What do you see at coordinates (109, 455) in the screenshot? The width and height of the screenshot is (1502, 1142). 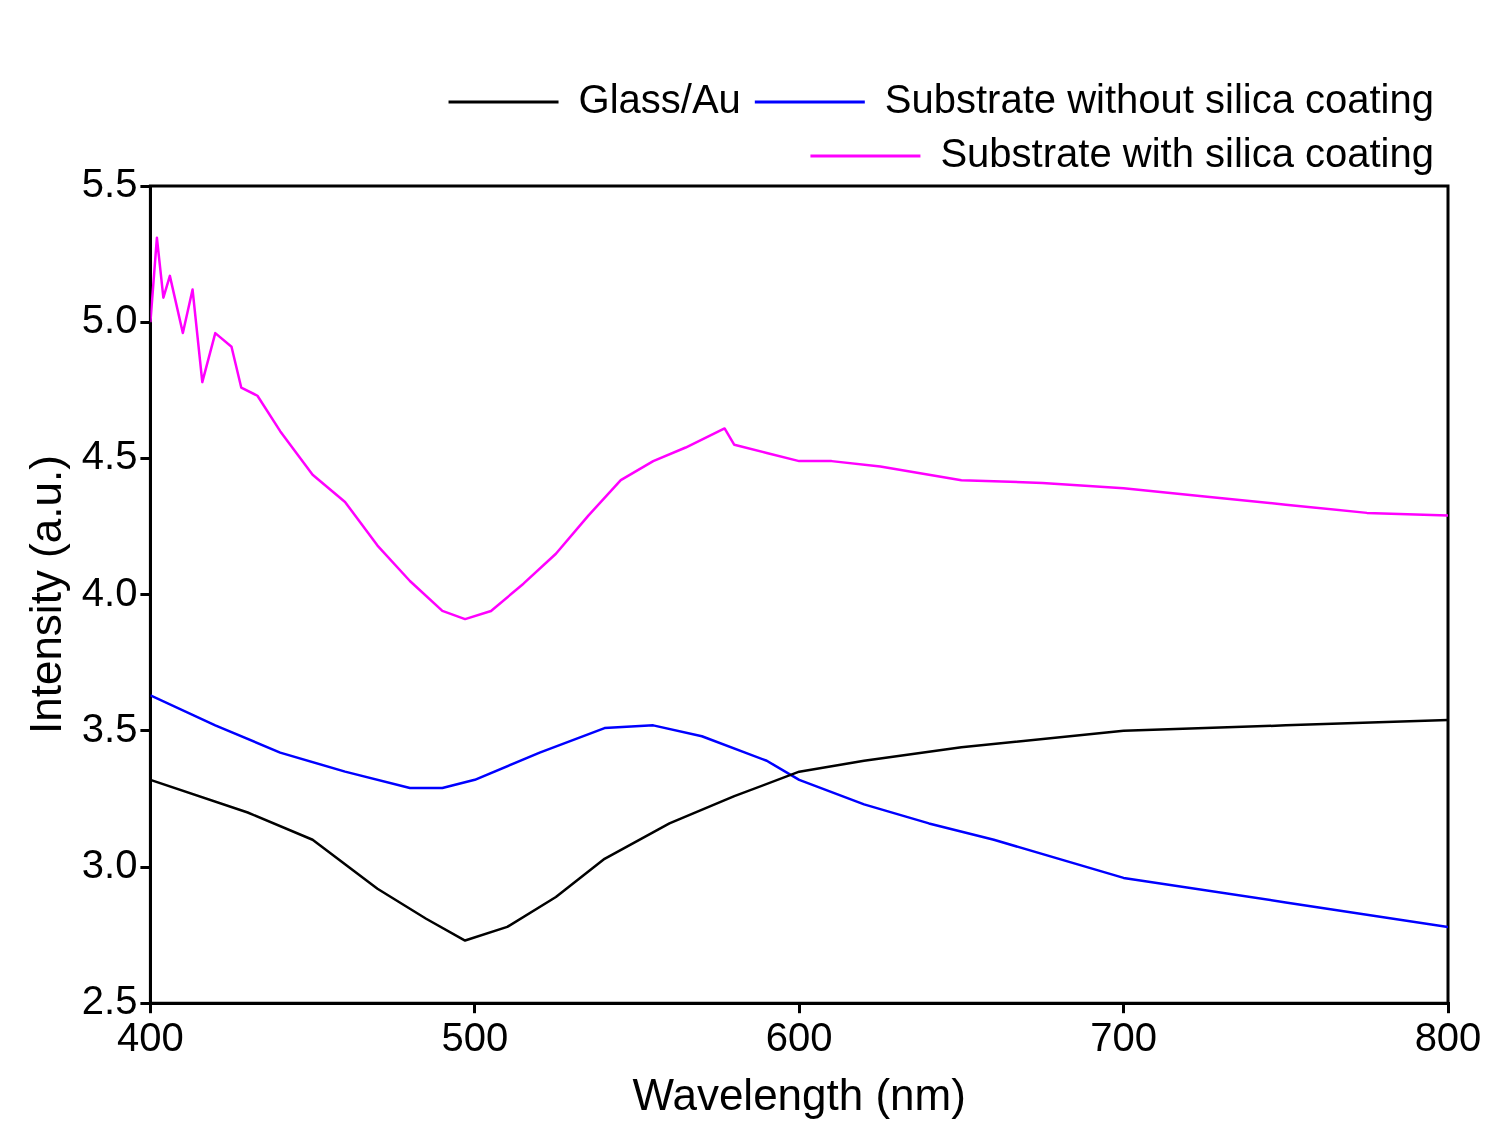 I see `y-tick-label: 4.5` at bounding box center [109, 455].